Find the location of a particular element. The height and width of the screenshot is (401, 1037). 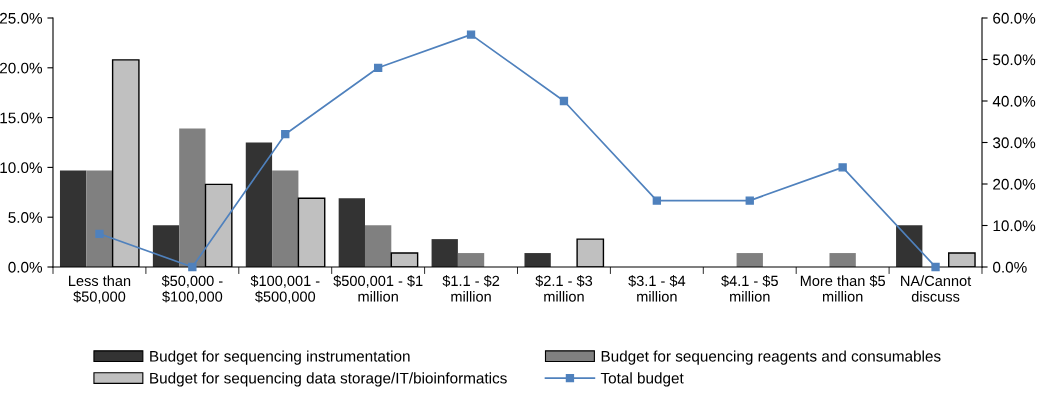

legend-label: Total budget is located at coordinates (642, 379).